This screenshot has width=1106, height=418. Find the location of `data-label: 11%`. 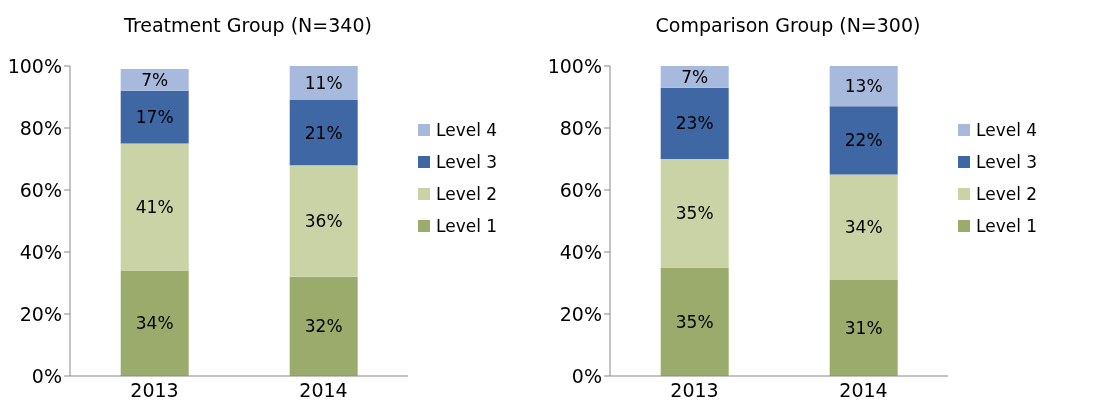

data-label: 11% is located at coordinates (323, 83).